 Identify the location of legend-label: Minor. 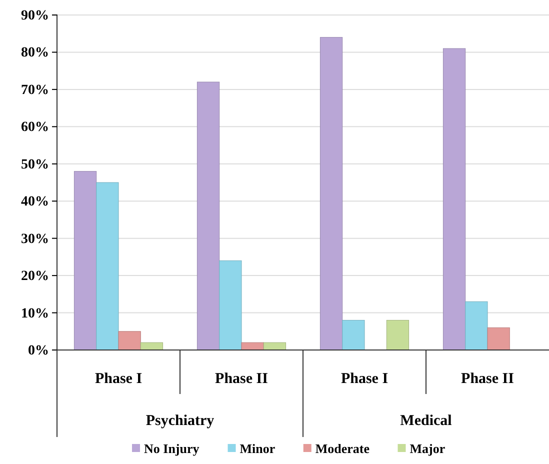
(258, 448).